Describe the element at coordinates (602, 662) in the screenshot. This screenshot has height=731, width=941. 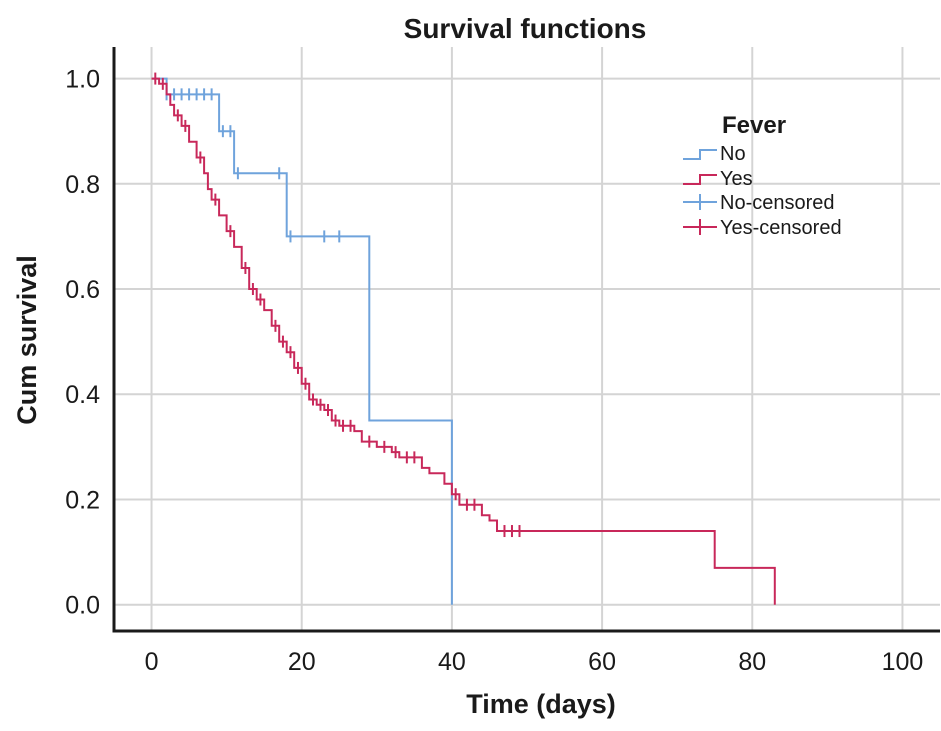
I see `x-tick-label: 60` at that location.